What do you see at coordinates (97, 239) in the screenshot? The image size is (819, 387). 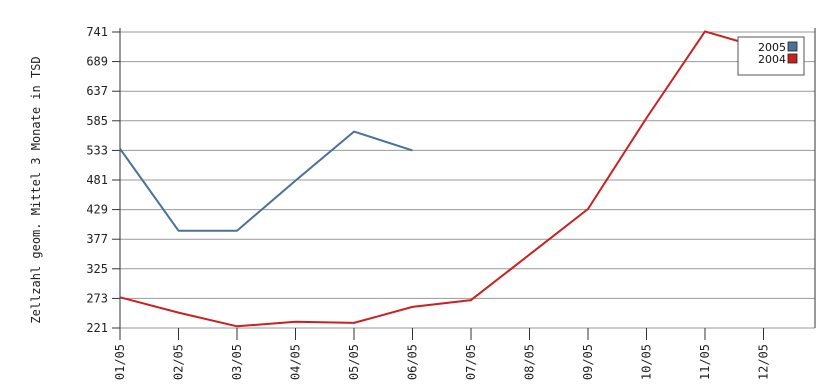 I see `y-tick-label: 377` at bounding box center [97, 239].